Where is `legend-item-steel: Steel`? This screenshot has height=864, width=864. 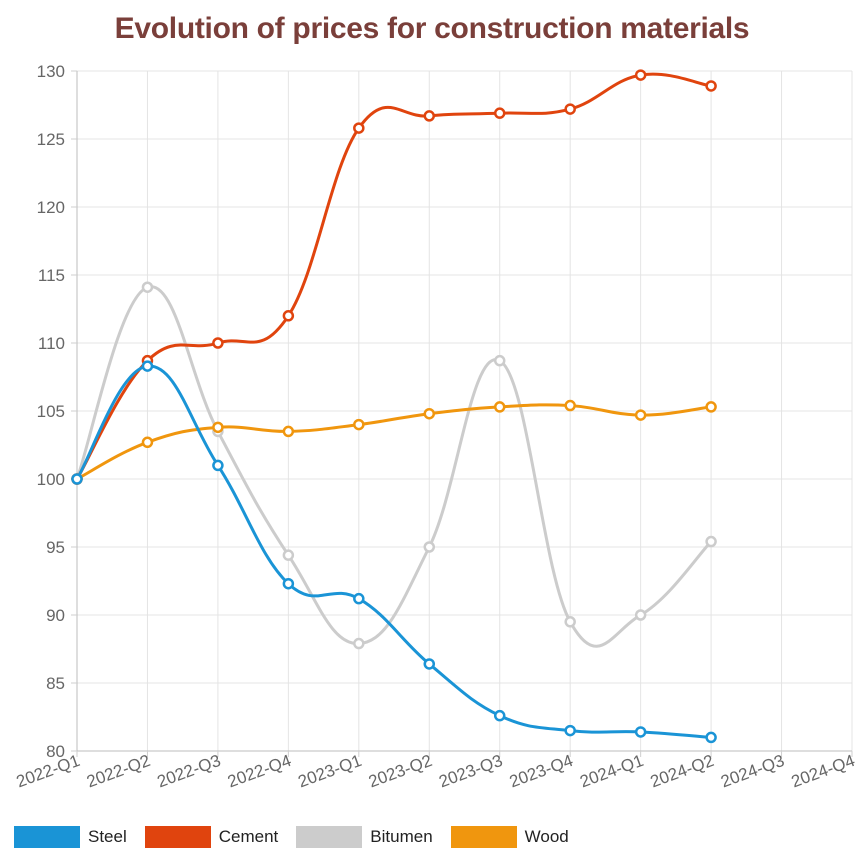
legend-item-steel: Steel is located at coordinates (70, 837).